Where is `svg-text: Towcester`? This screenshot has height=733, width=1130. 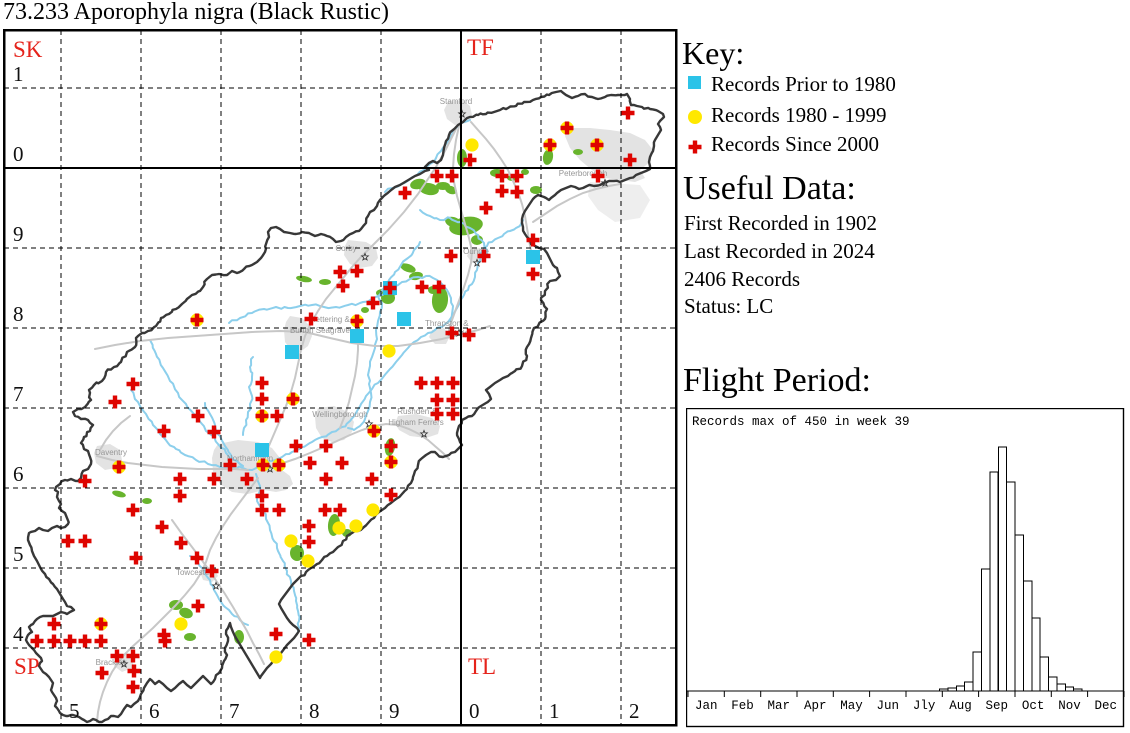
svg-text: Towcester is located at coordinates (194, 572).